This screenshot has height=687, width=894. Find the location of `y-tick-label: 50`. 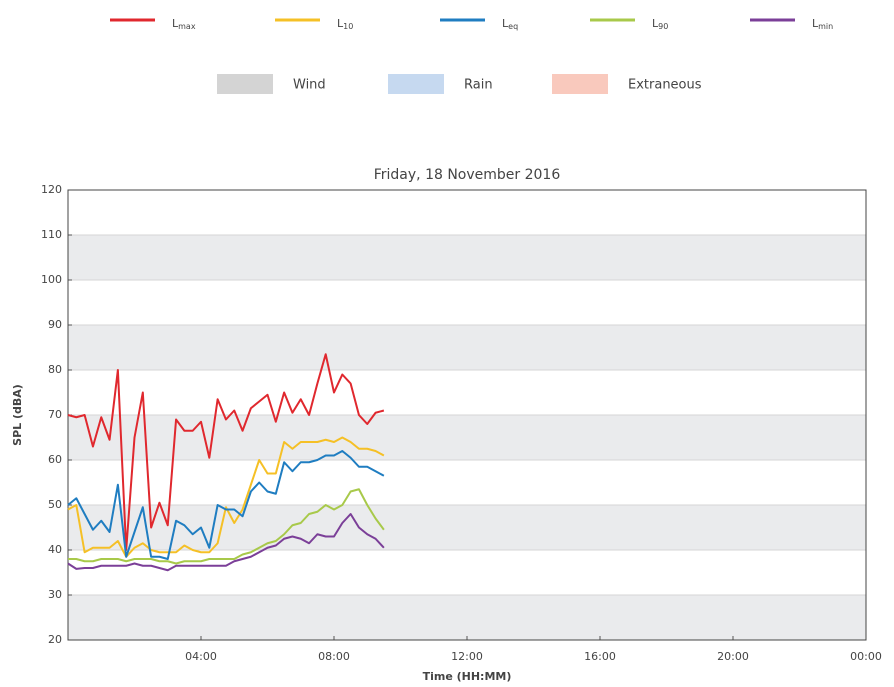

y-tick-label: 50 is located at coordinates (55, 504).